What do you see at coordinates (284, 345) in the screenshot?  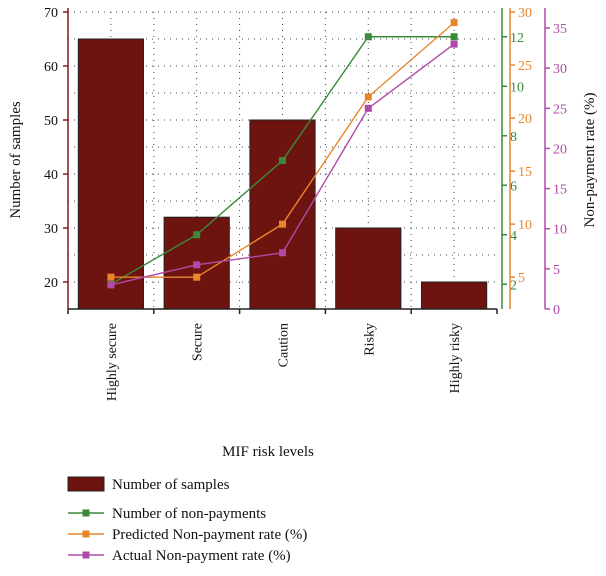 I see `x-tick-label: Caution` at bounding box center [284, 345].